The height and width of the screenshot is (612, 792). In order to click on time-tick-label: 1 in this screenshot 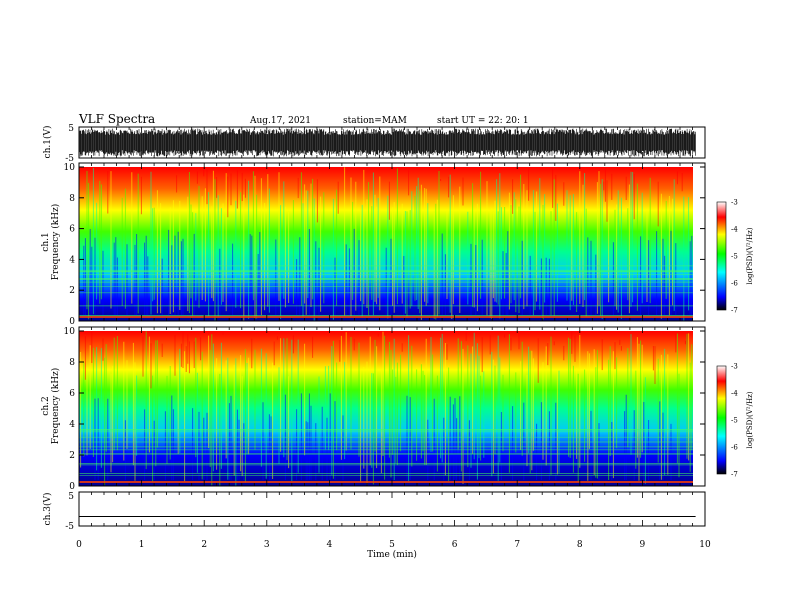, I will do `click(142, 545)`.